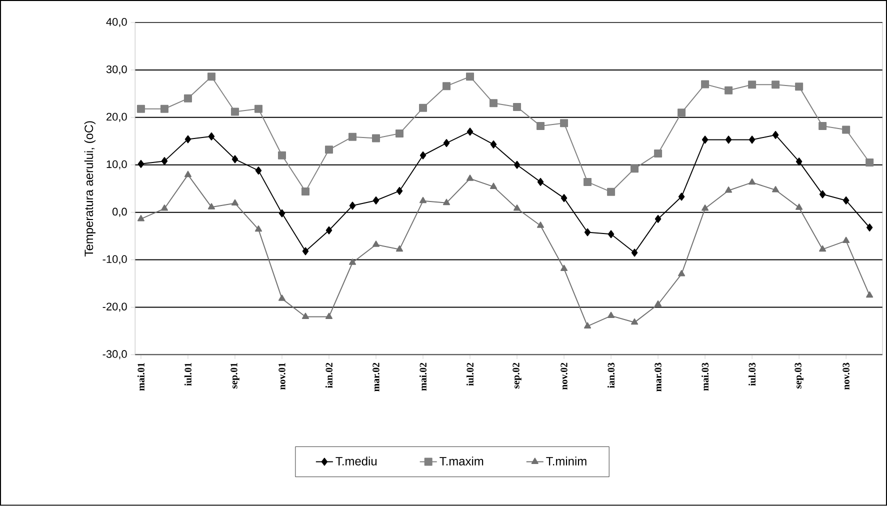  I want to click on x-tick-label: nov.02, so click(564, 376).